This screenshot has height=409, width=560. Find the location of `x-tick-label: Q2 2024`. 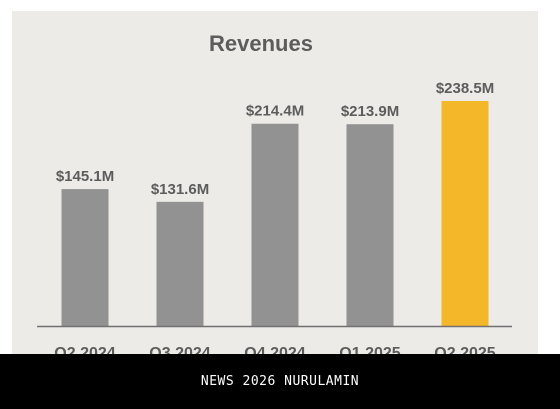

x-tick-label: Q2 2024 is located at coordinates (84, 349).